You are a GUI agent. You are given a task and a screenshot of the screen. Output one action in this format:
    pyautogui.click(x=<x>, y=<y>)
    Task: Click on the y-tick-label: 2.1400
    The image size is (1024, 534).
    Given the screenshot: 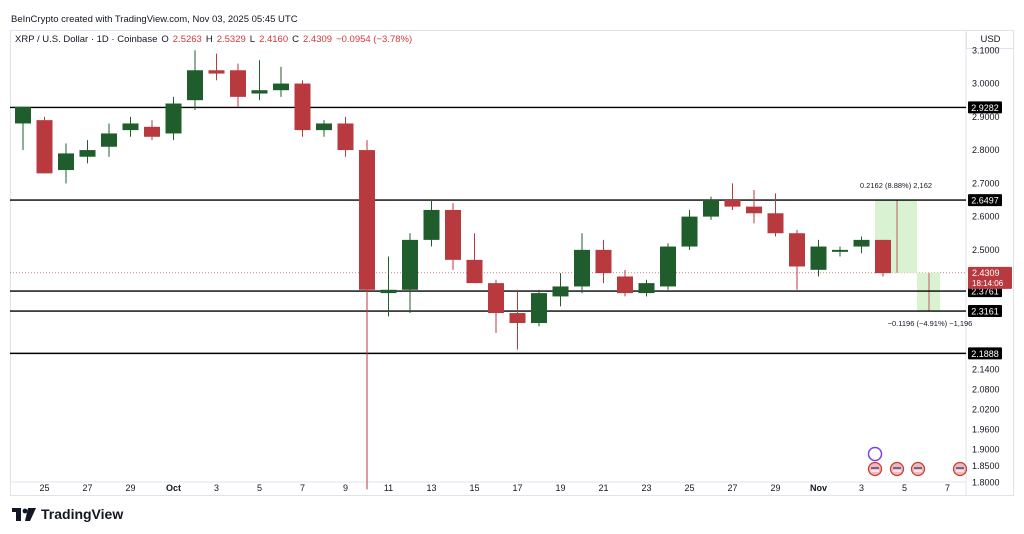 What is the action you would take?
    pyautogui.click(x=986, y=370)
    